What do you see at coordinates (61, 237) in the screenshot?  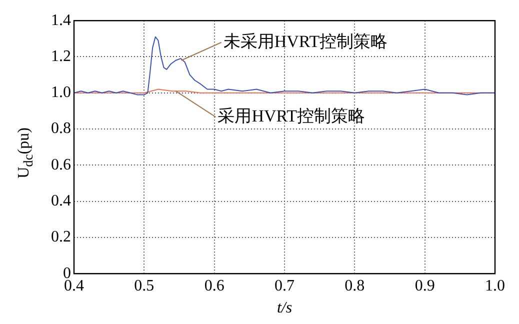 I see `y-tick-label: 0.2` at bounding box center [61, 237].